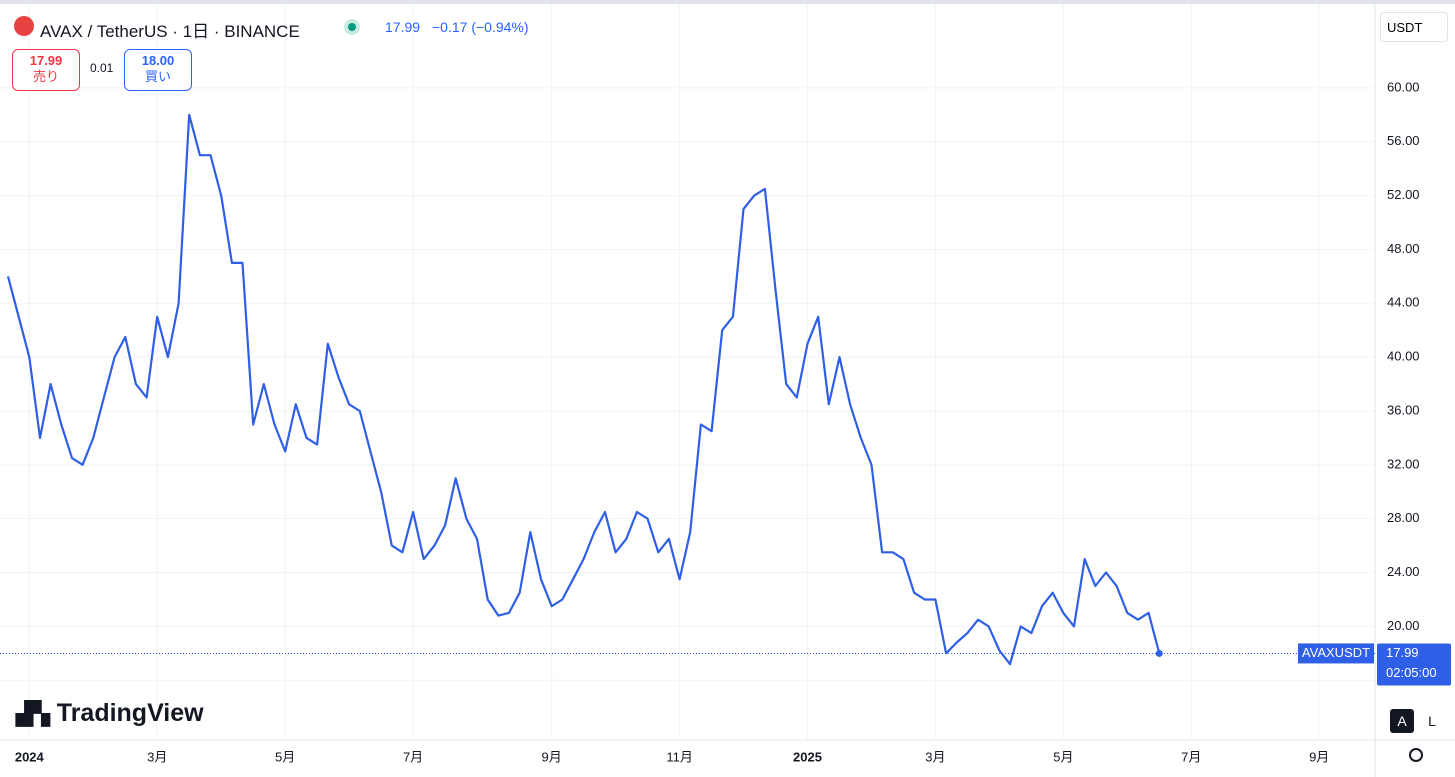  Describe the element at coordinates (727, 2) in the screenshot. I see `top-border` at that location.